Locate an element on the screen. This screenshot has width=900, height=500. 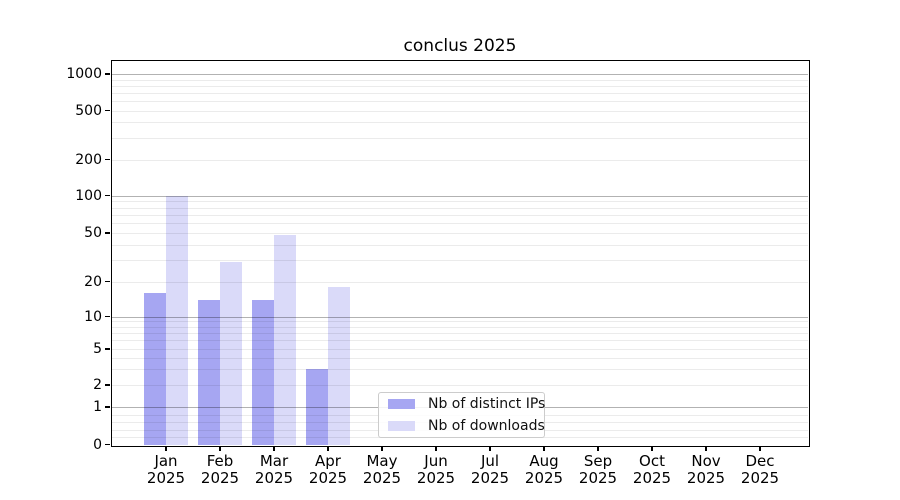
x-tick-label: May 2025 is located at coordinates (382, 469).